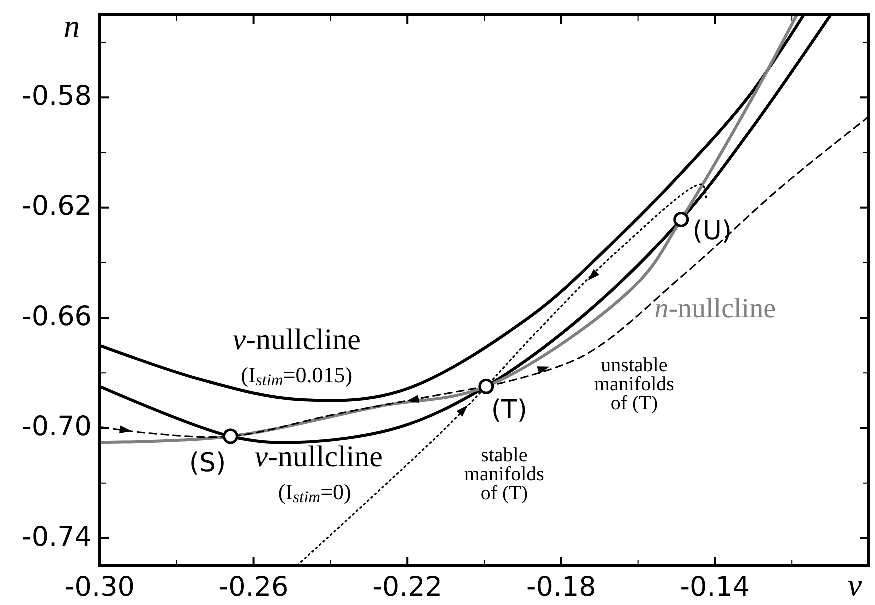  I want to click on annotation: stable manifolds of (T), so click(504, 474).